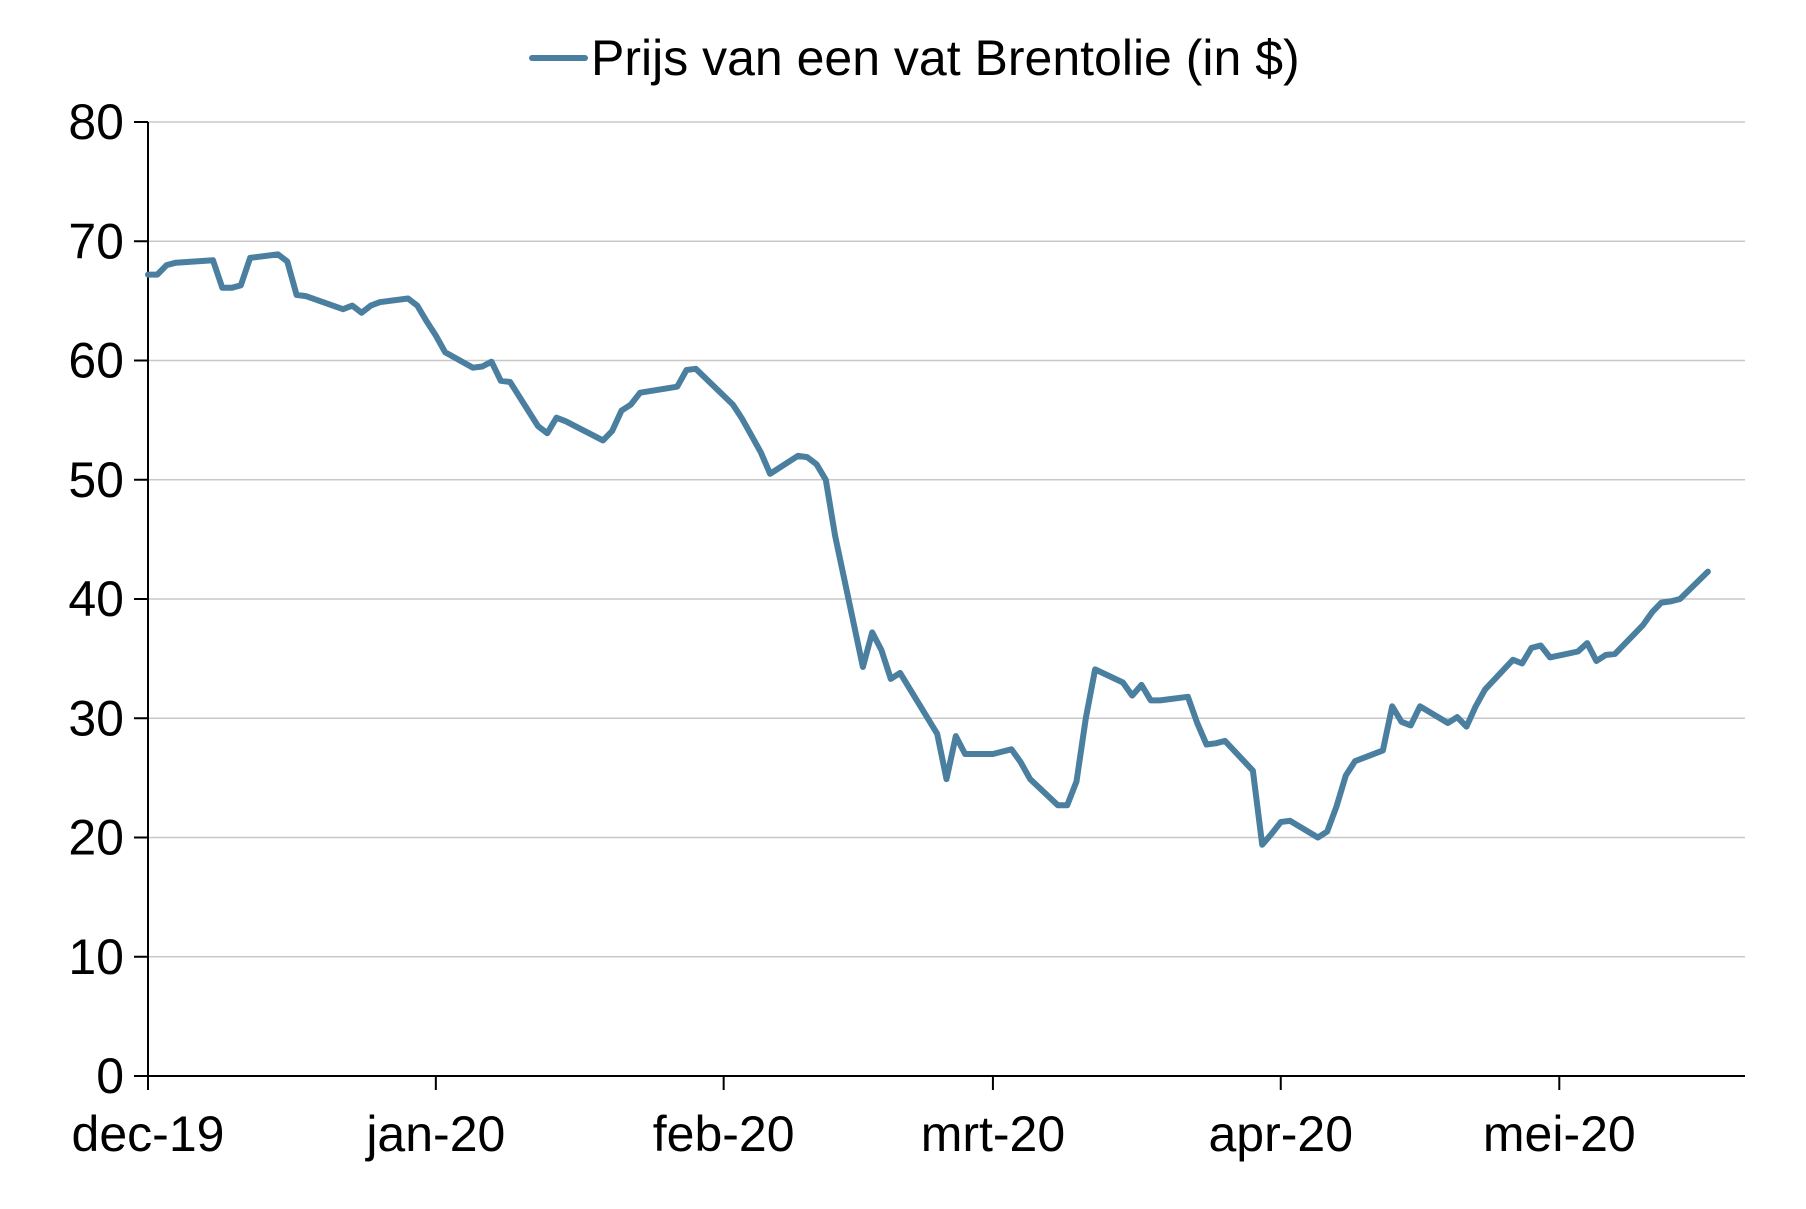 Image resolution: width=1806 pixels, height=1209 pixels. Describe the element at coordinates (1280, 1134) in the screenshot. I see `x-tick-label: apr-20` at that location.